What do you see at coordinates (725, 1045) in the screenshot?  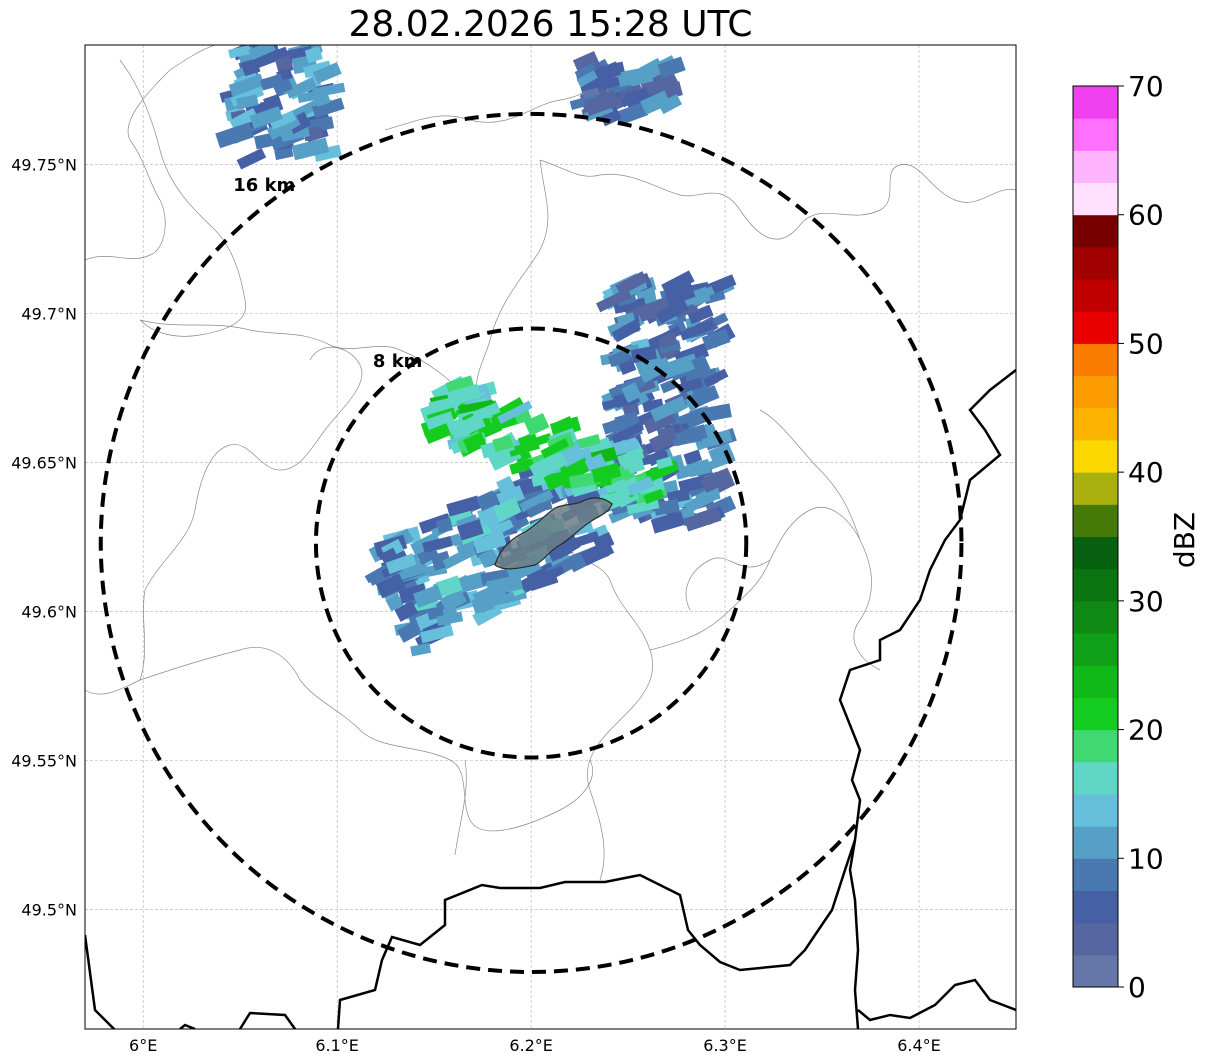 I see `x-tick-label: 6.3°E` at bounding box center [725, 1045].